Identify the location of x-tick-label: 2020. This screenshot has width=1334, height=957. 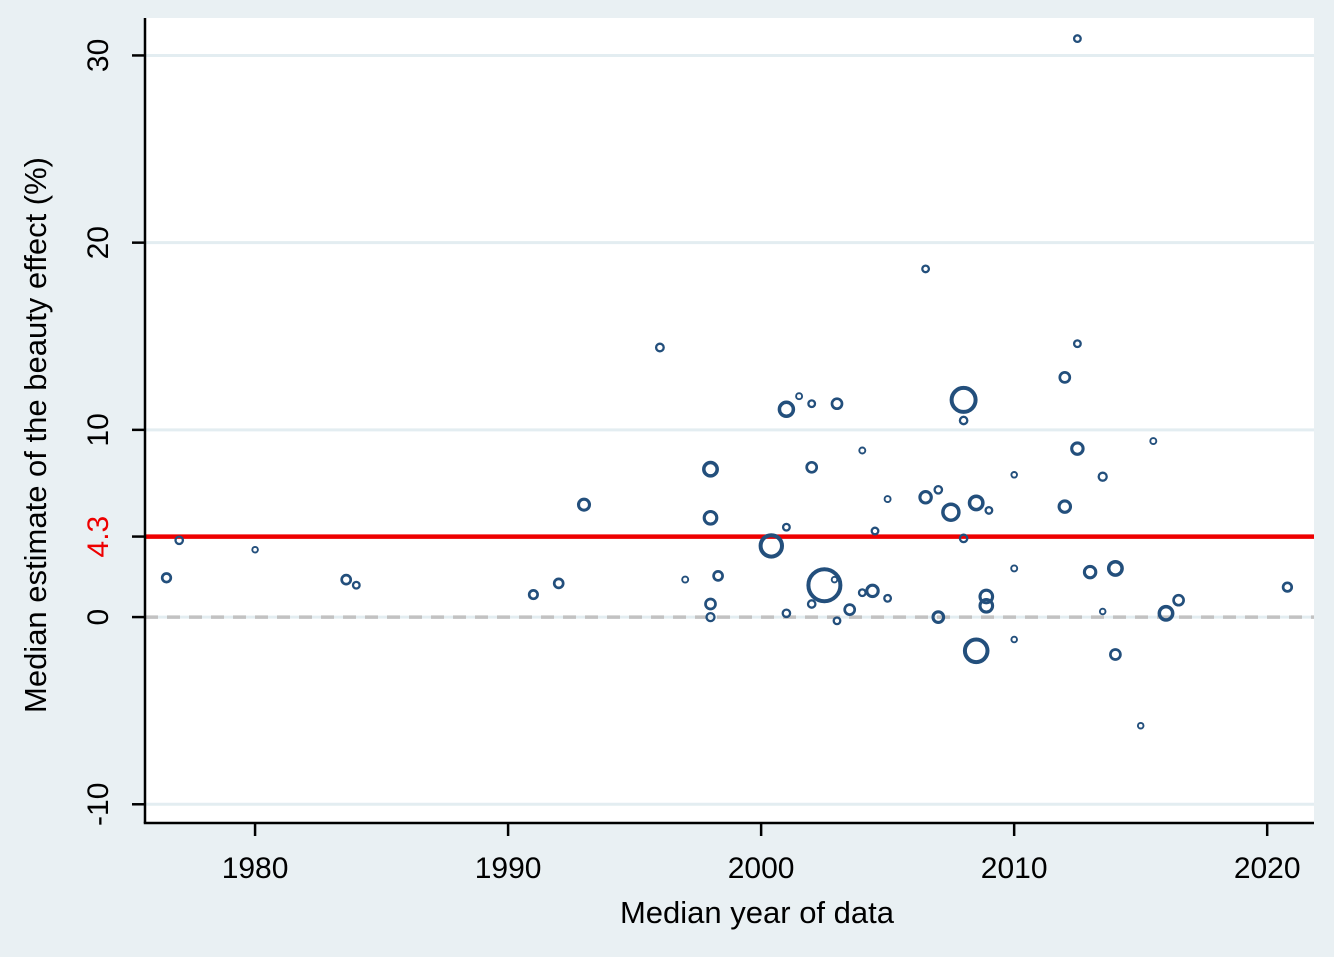
(1267, 868).